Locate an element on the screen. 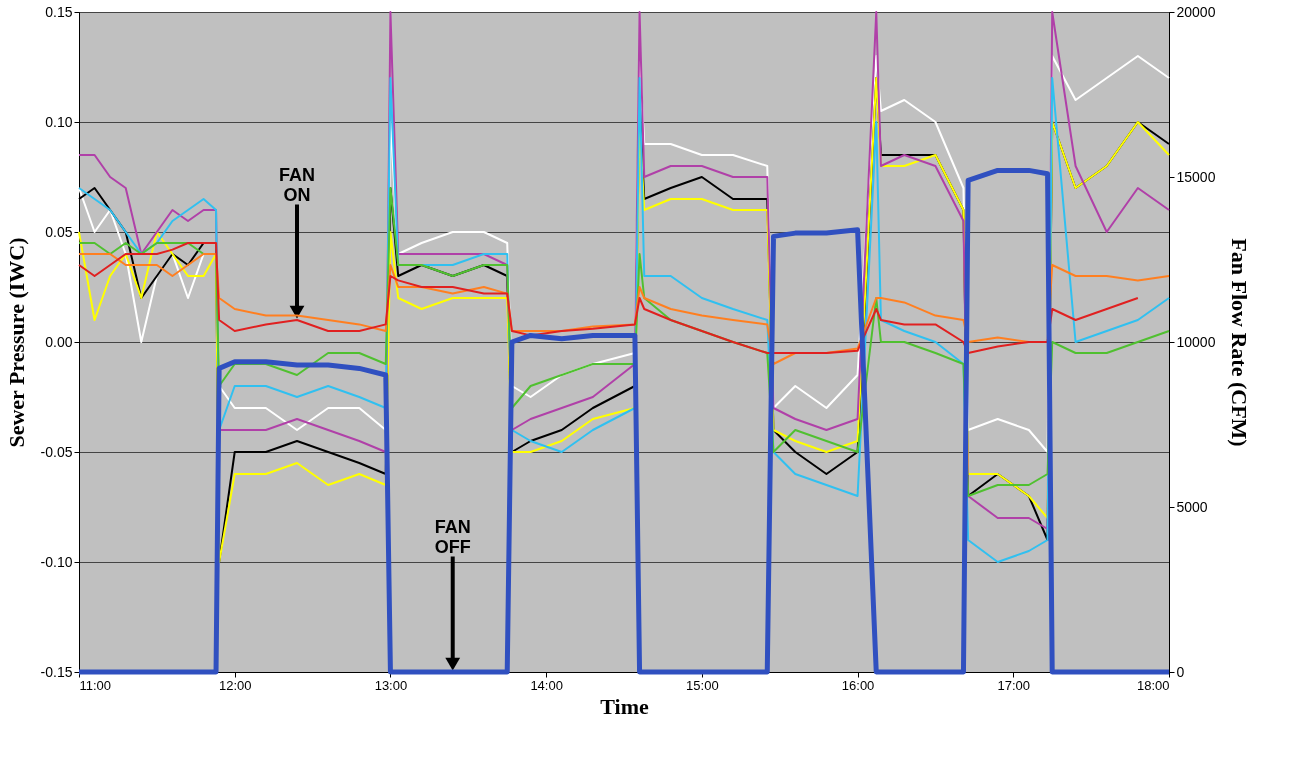 The height and width of the screenshot is (763, 1315). line-series is located at coordinates (608, 298).